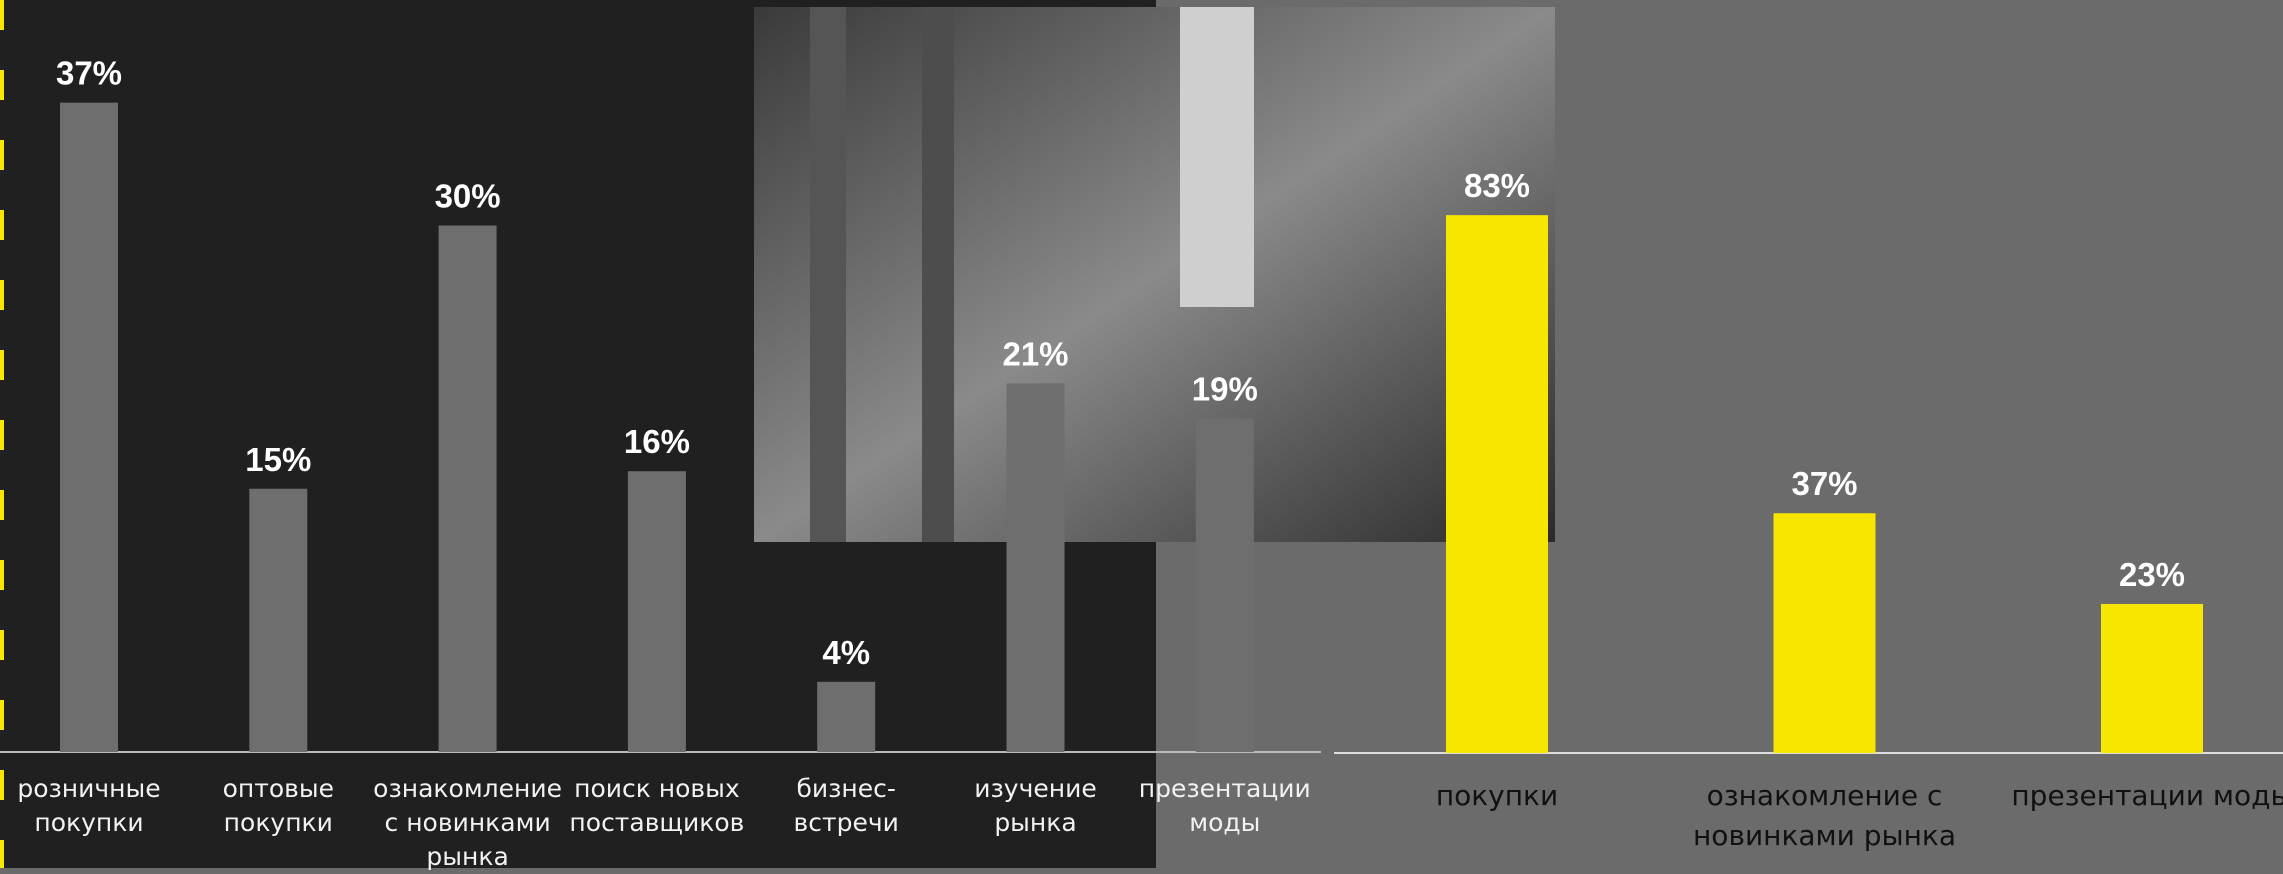  Describe the element at coordinates (1225, 389) in the screenshot. I see `value-label: 19%` at that location.